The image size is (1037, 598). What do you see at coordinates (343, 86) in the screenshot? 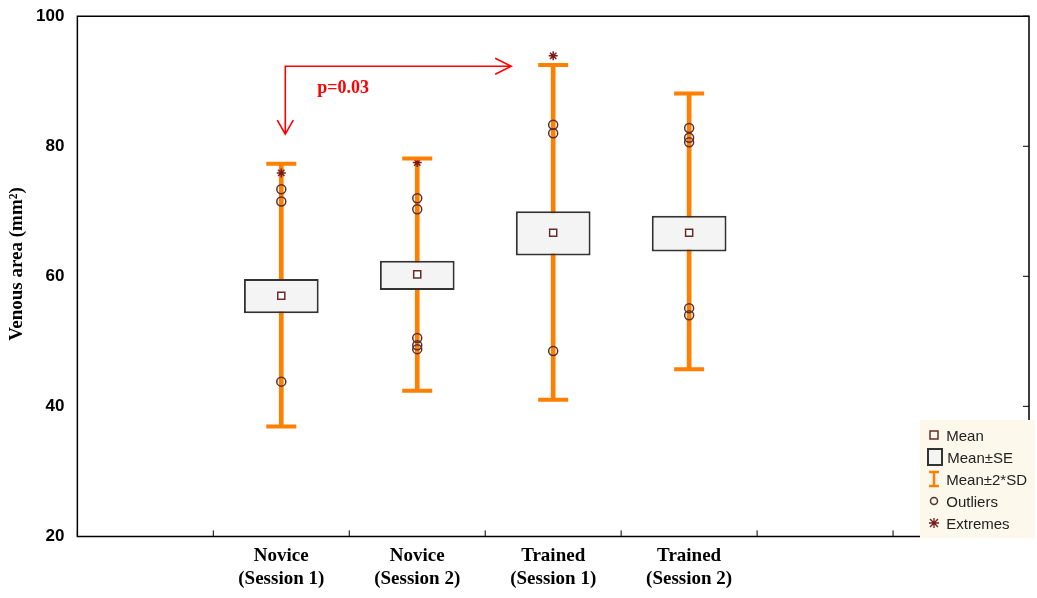
I see `annotation: p=0.03` at bounding box center [343, 86].